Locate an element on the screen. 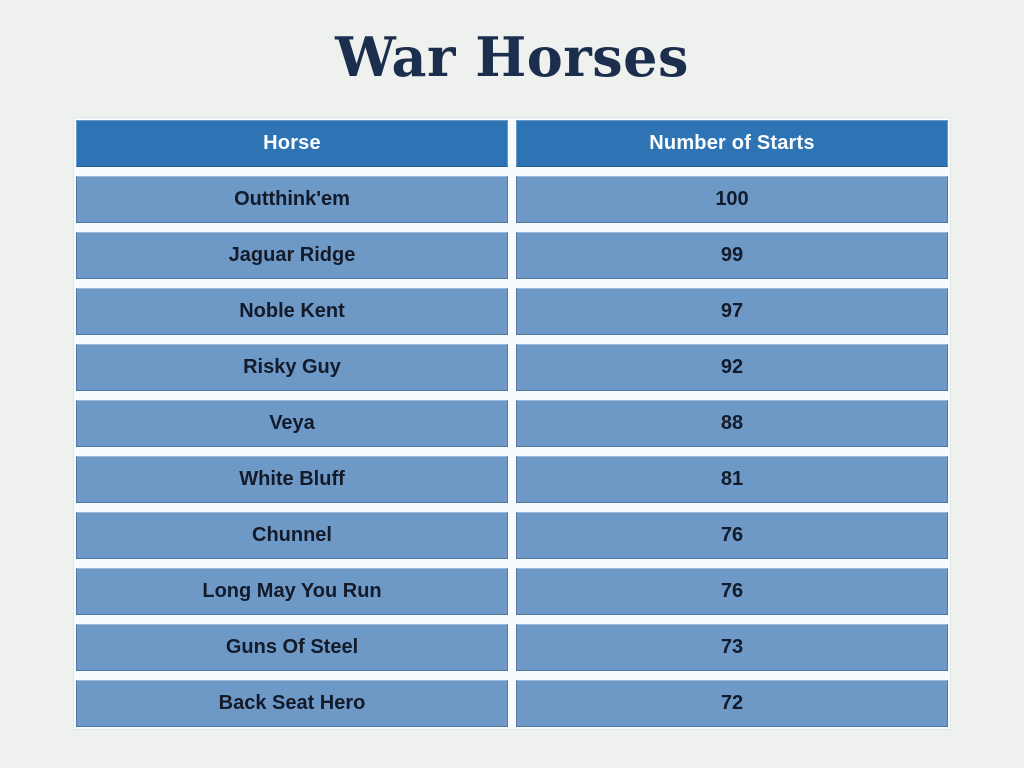  starts-cell: 81 is located at coordinates (732, 479).